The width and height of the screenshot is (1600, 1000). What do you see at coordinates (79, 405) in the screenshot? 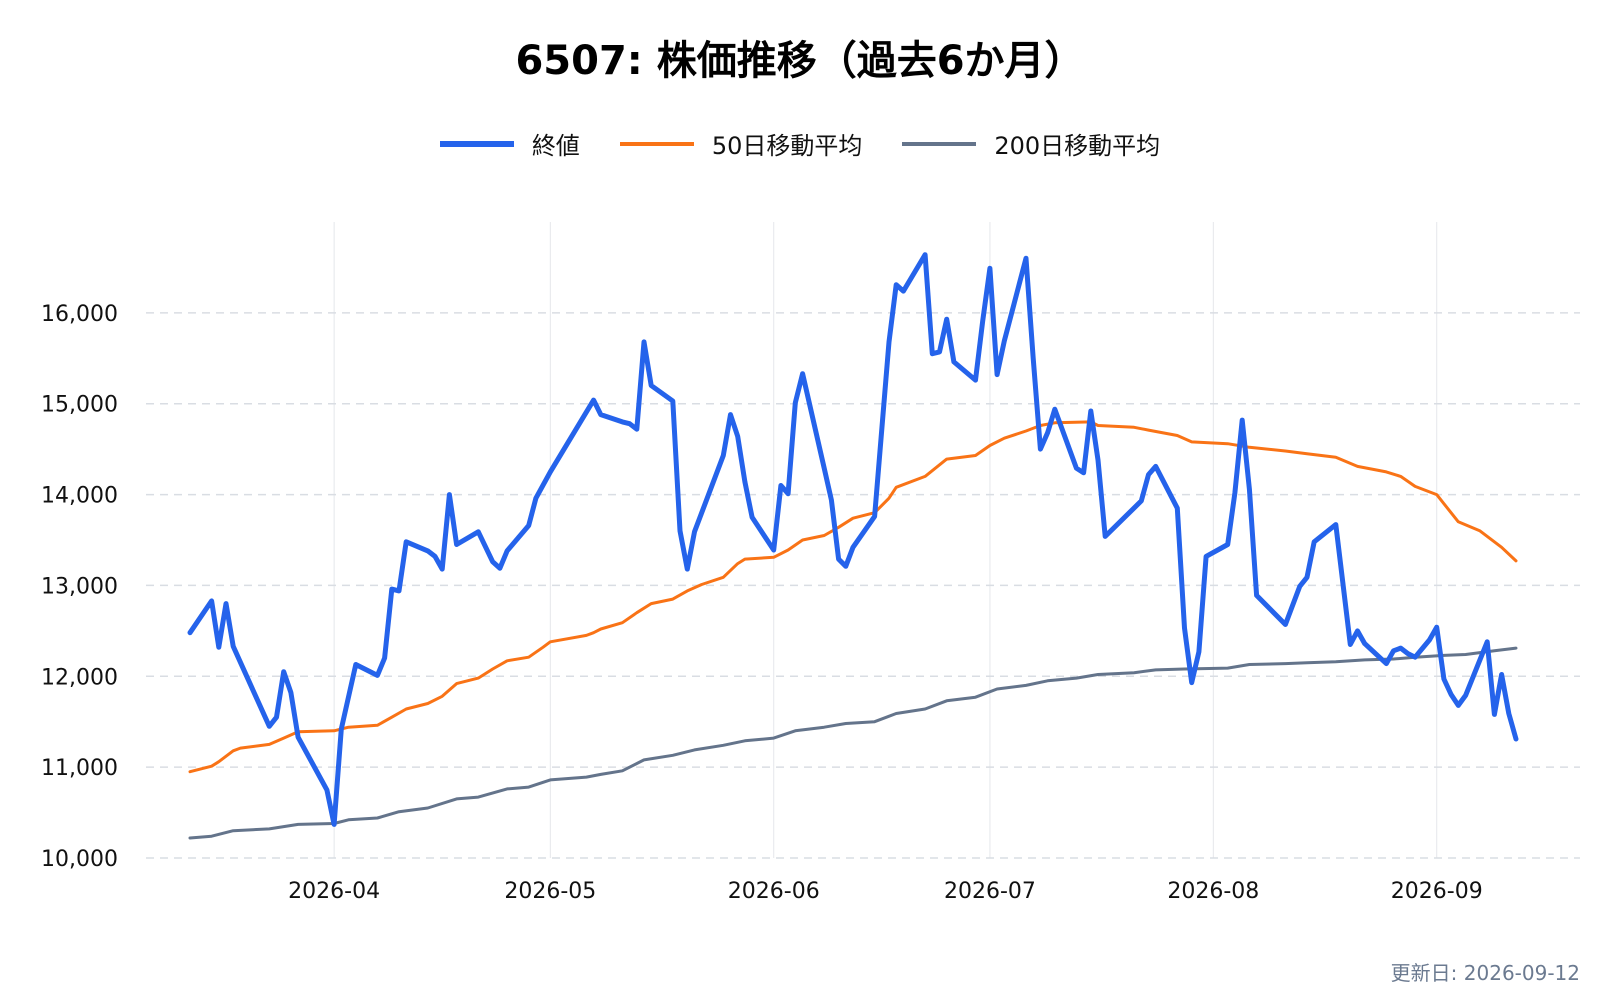
I see `y-tick-label: 15,000` at bounding box center [79, 405].